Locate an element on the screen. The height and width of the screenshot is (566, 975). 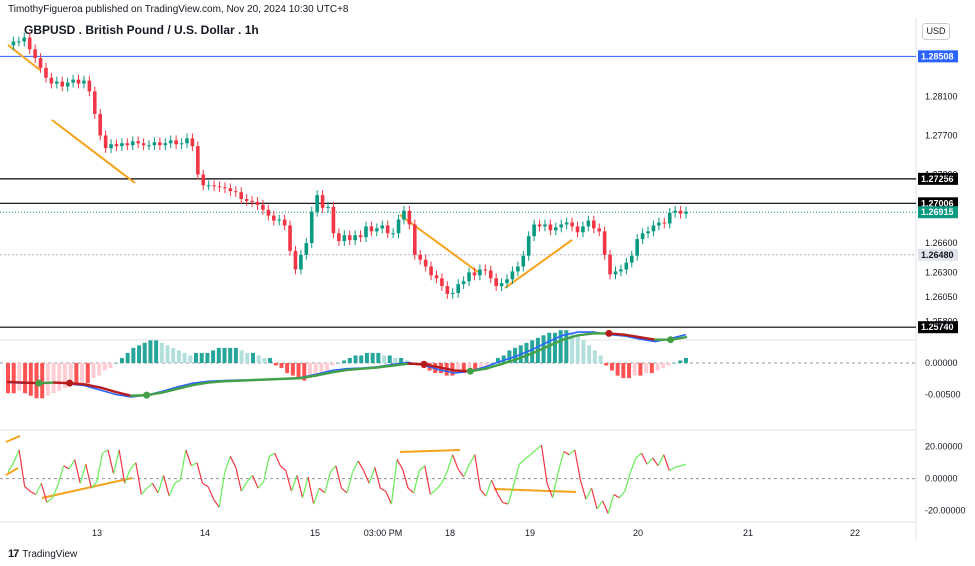
time-tick-label: 14 is located at coordinates (205, 533).